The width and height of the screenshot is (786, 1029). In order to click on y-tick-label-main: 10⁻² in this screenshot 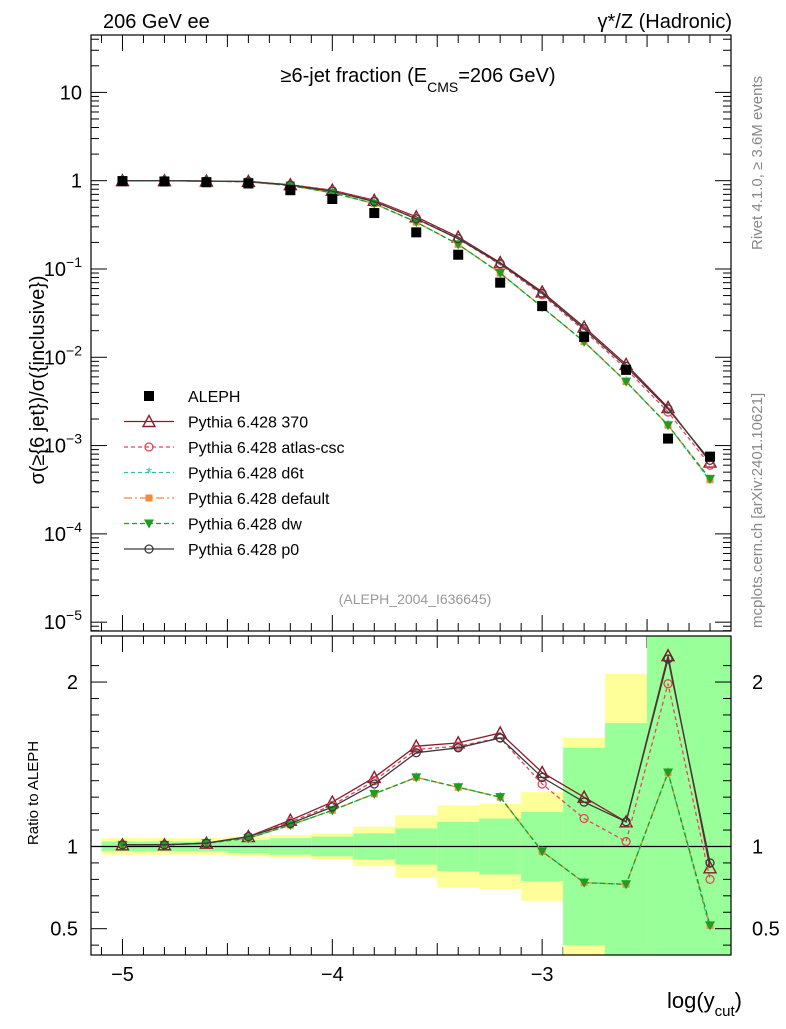, I will do `click(63, 355)`.